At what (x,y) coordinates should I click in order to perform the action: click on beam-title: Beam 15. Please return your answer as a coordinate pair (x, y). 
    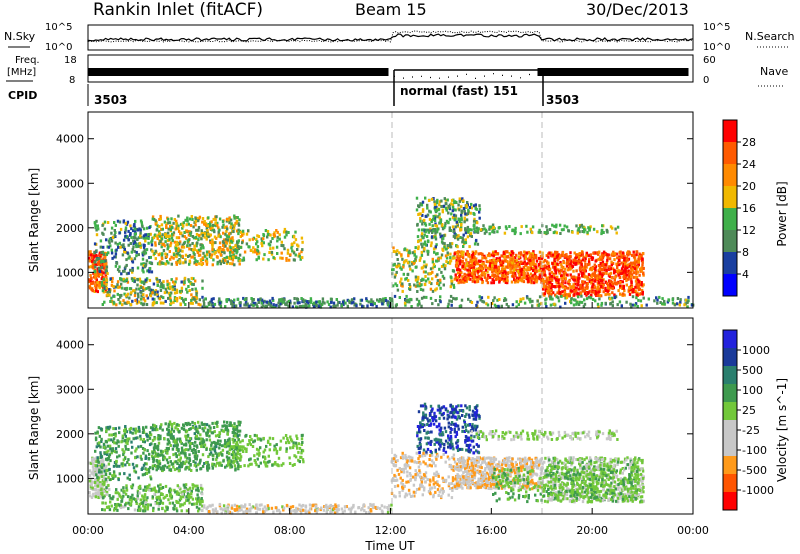
    Looking at the image, I should click on (391, 9).